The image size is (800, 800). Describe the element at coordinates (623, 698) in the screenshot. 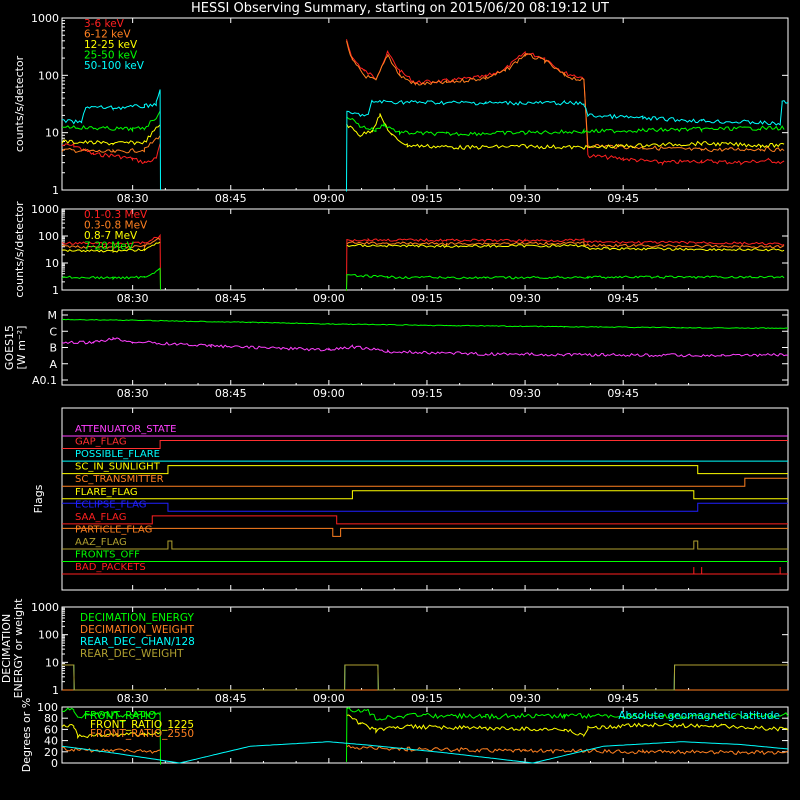

I see `x-tick-label-decim: 09:45` at that location.